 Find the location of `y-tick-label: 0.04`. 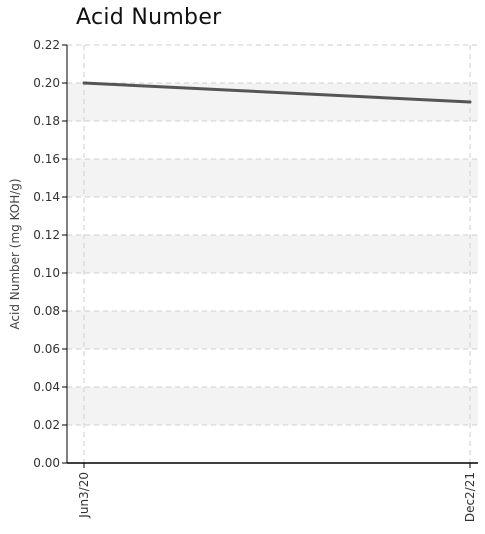

y-tick-label: 0.04 is located at coordinates (46, 387).